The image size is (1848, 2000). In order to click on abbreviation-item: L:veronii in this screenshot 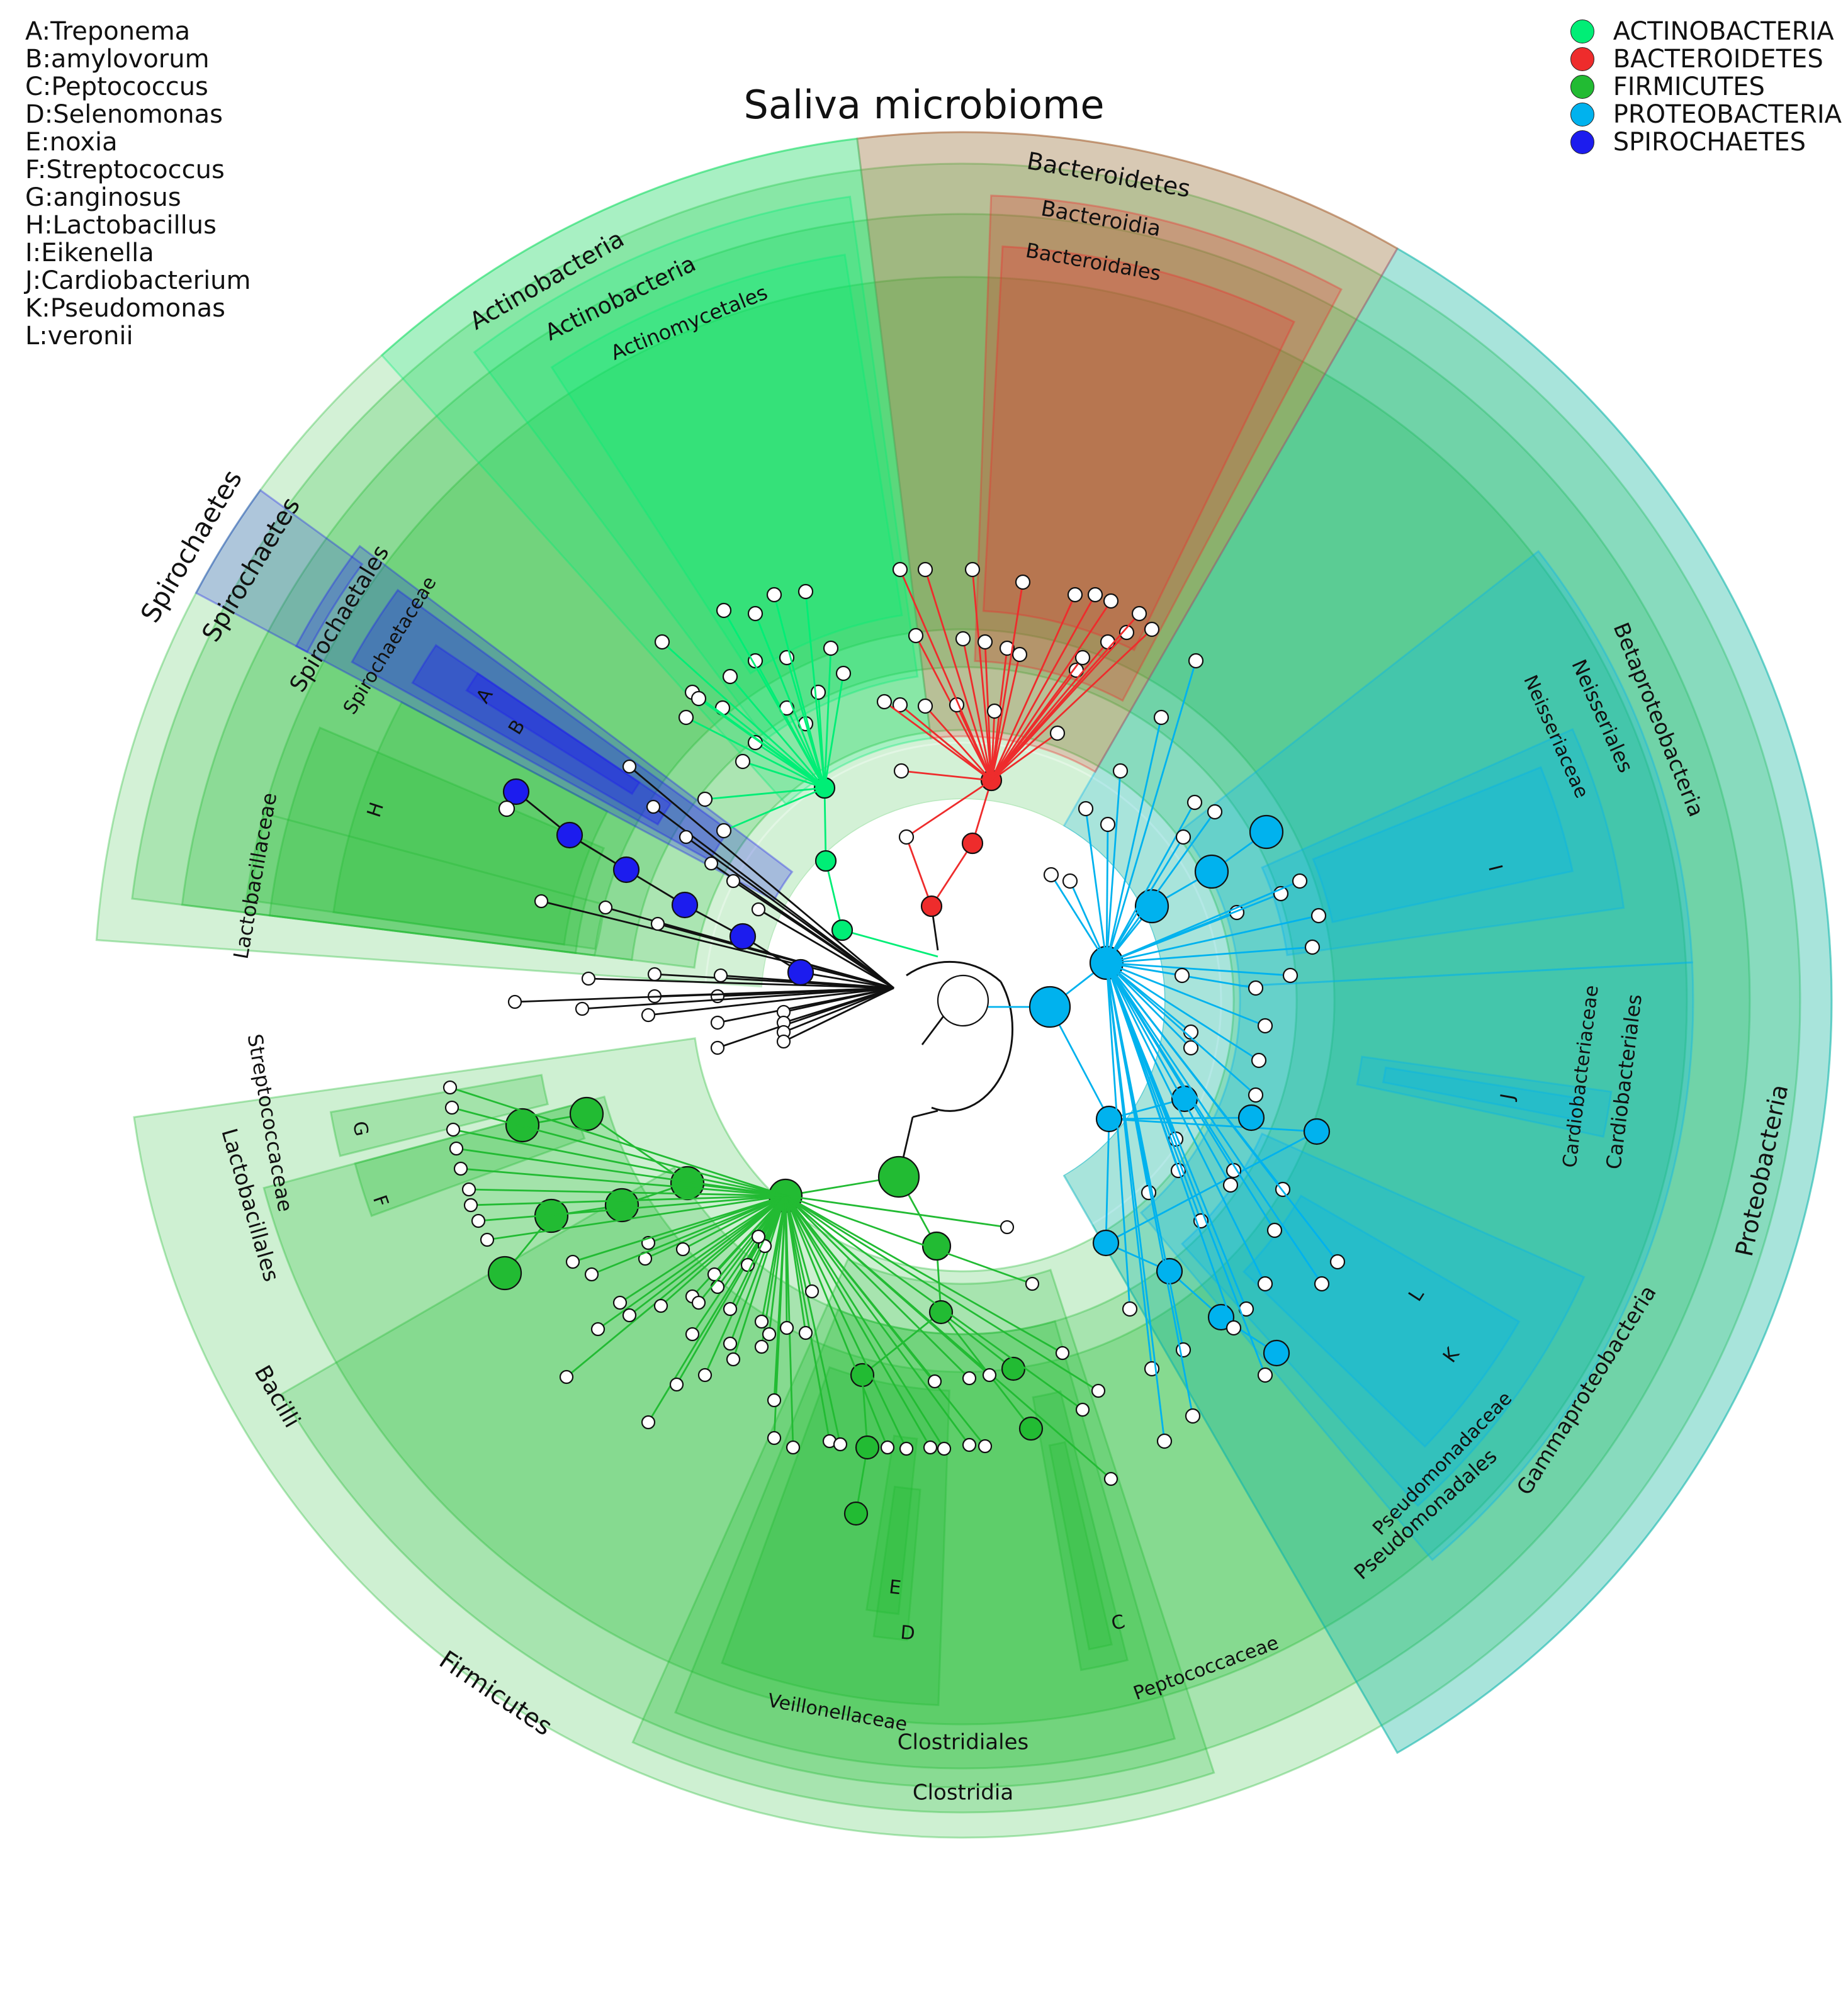, I will do `click(79, 336)`.